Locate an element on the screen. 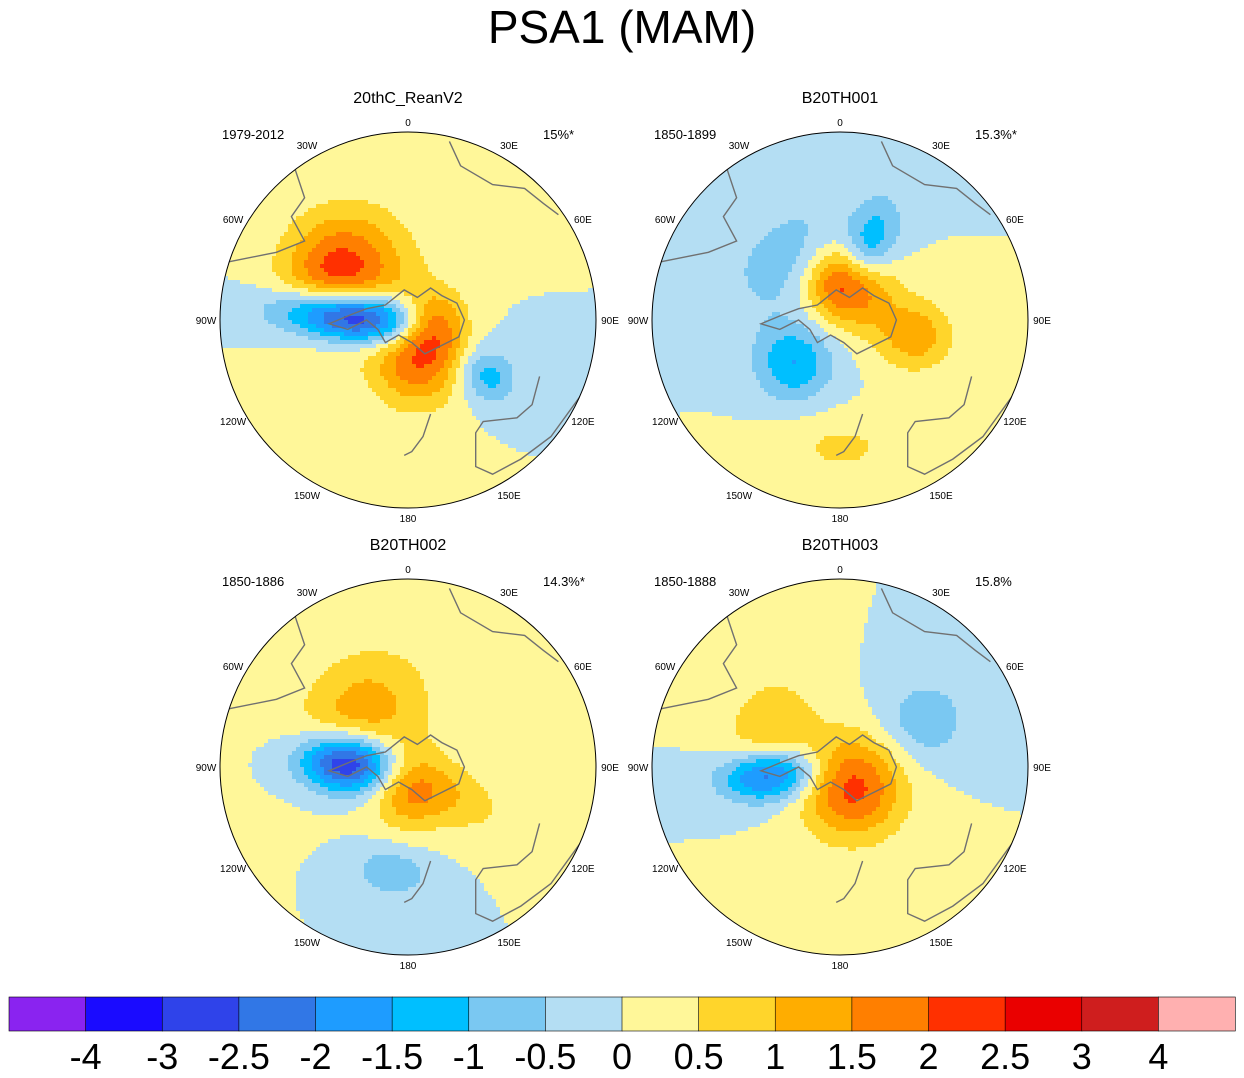  colorbar-label: 1.5 is located at coordinates (852, 1056).